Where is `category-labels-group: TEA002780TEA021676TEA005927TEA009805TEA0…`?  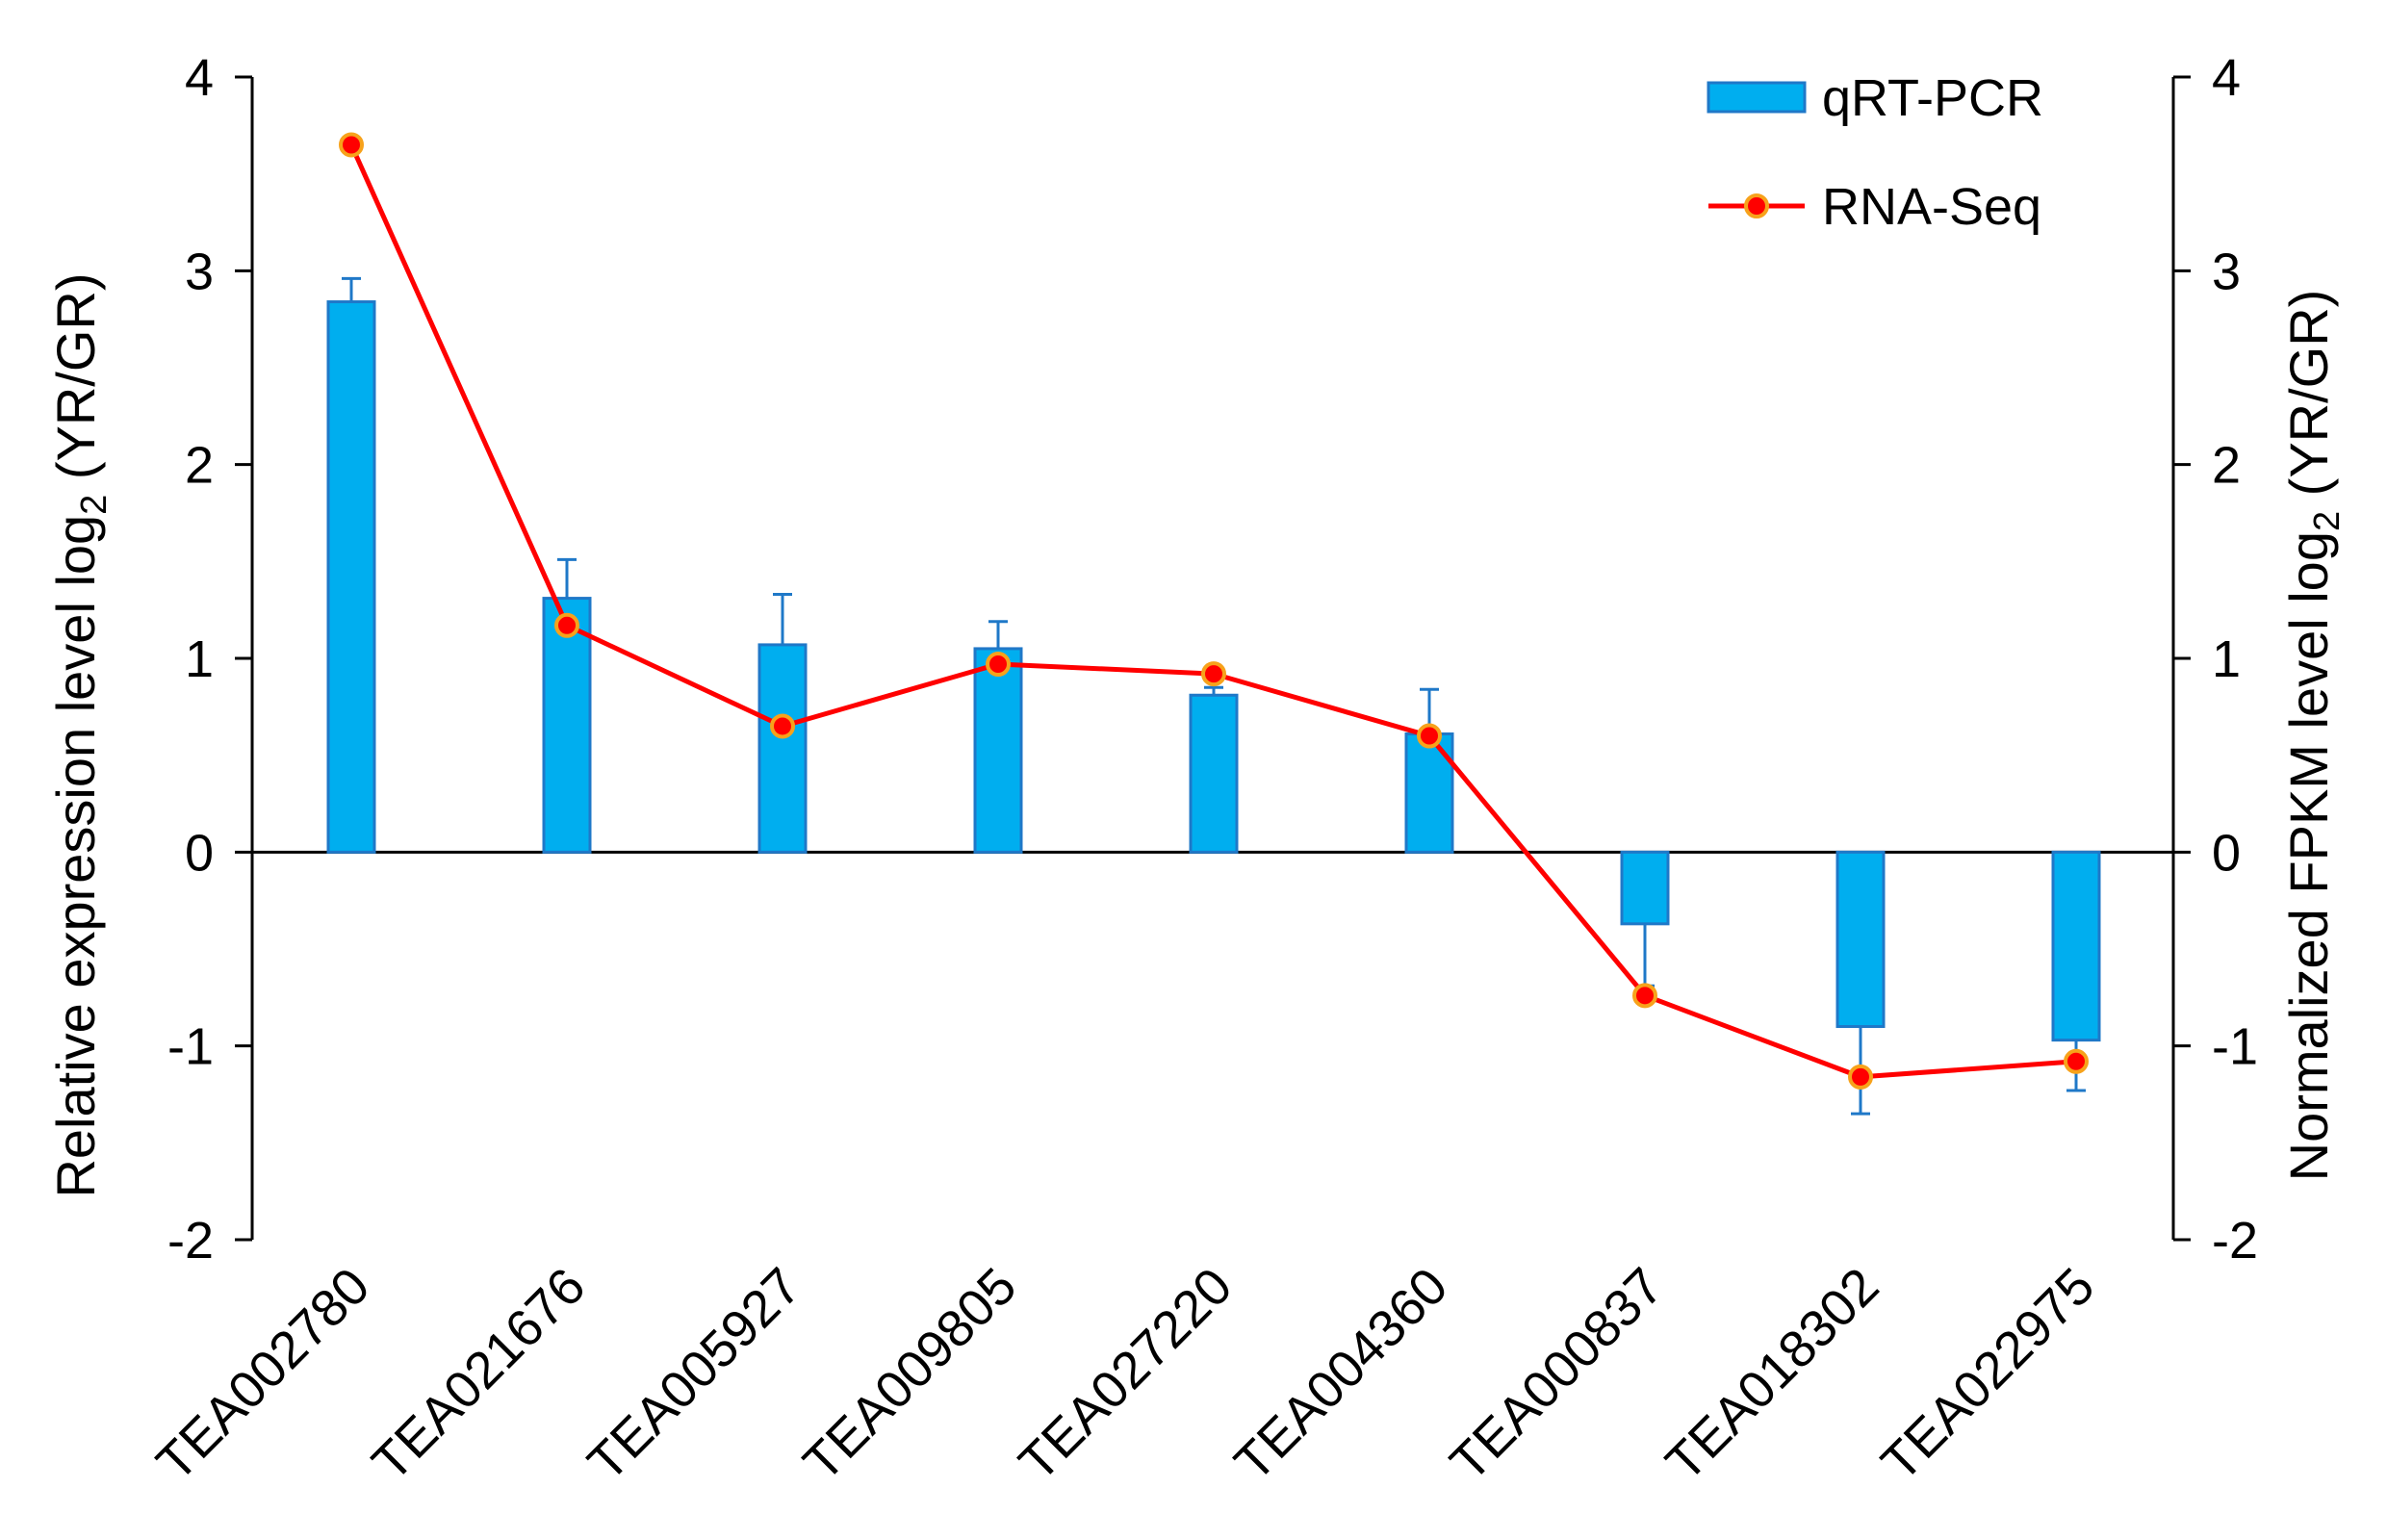
category-labels-group: TEA002780TEA021676TEA005927TEA009805TEA0… is located at coordinates (1125, 1374).